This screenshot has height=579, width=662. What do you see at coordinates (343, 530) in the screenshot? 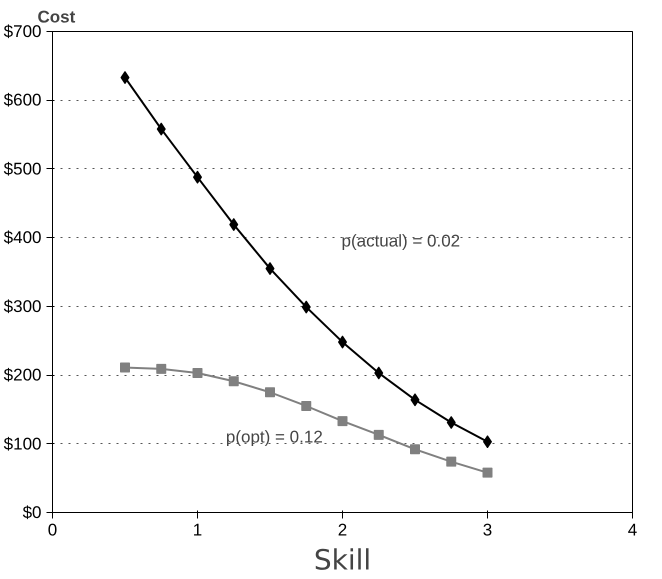
I see `x-tick-label: 2` at bounding box center [343, 530].